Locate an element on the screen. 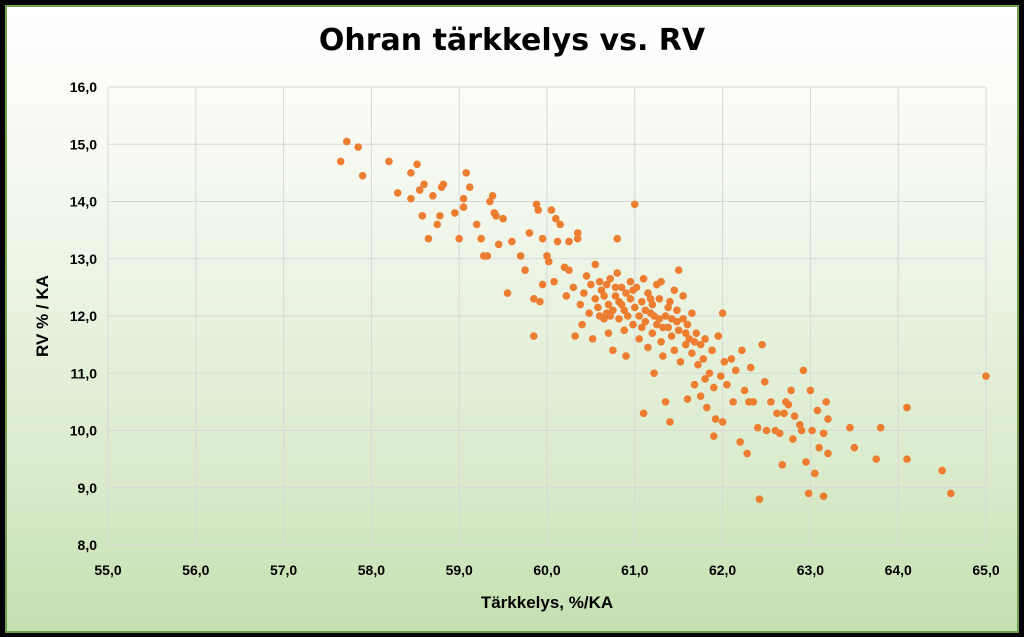 The height and width of the screenshot is (637, 1024). y-tick-label: 14,0 is located at coordinates (83, 202).